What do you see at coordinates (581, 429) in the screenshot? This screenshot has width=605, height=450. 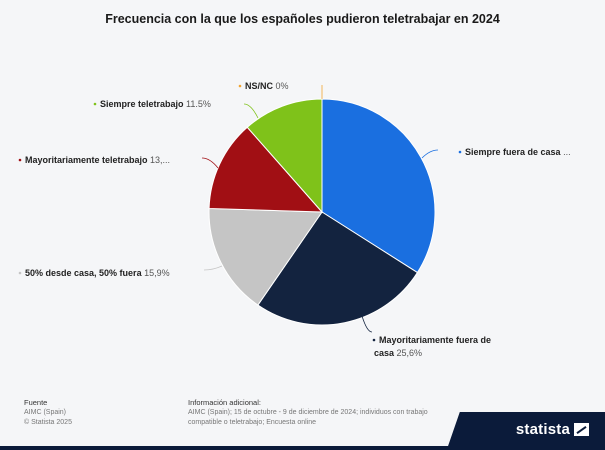 I see `statista-logo-icon` at bounding box center [581, 429].